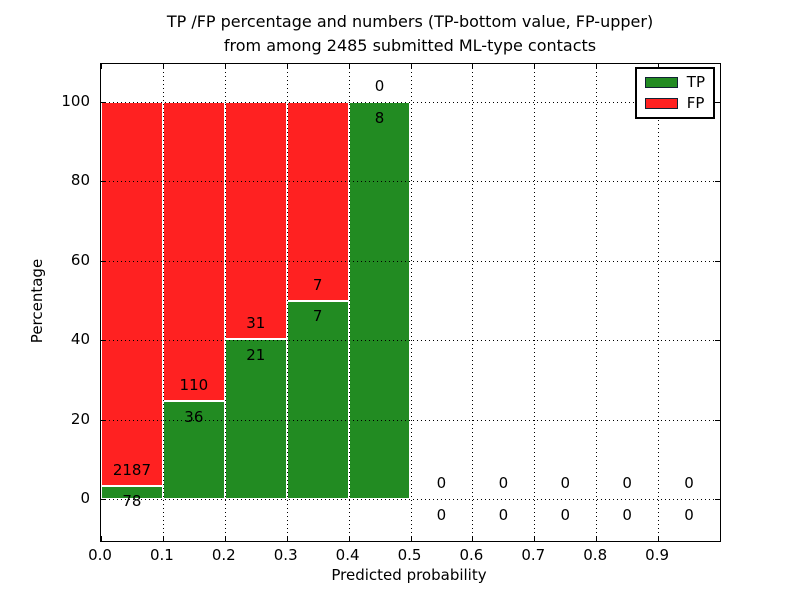  Describe the element at coordinates (75, 100) in the screenshot. I see `y-tick-label: 100` at that location.